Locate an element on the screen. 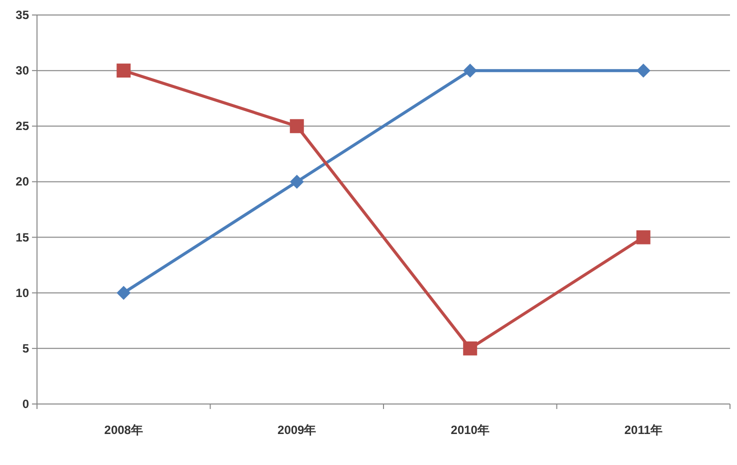  x-tick-label: 2010年 is located at coordinates (470, 430).